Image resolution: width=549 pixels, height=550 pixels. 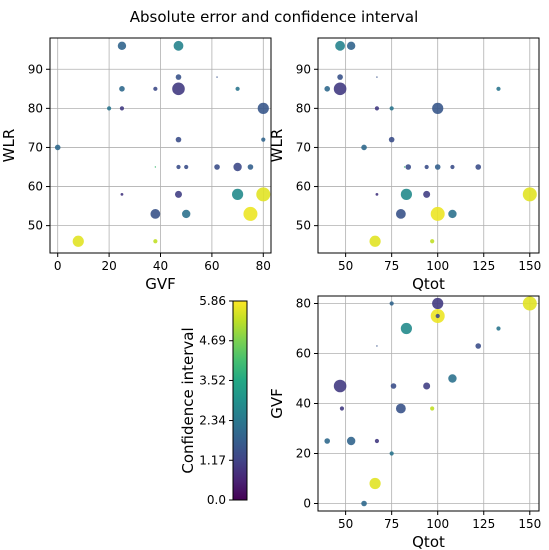 I want to click on x-tick-label: 40, so click(x=160, y=266).